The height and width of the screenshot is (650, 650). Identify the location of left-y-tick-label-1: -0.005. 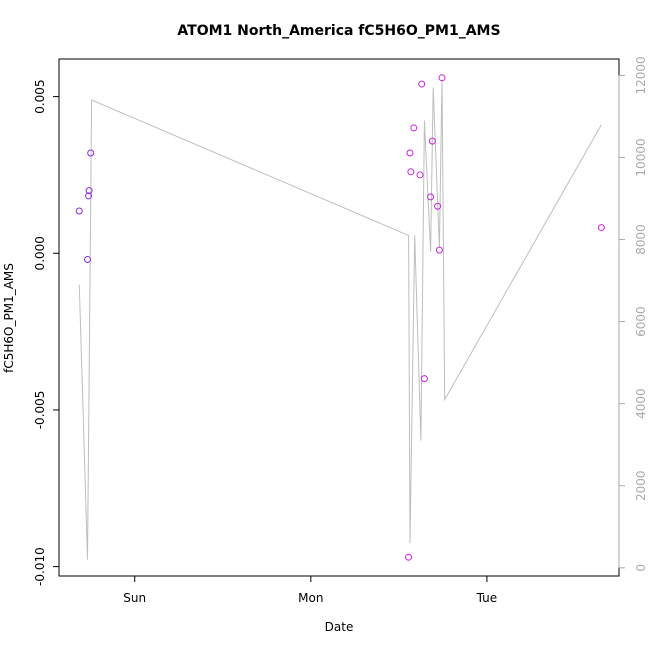
(40, 410).